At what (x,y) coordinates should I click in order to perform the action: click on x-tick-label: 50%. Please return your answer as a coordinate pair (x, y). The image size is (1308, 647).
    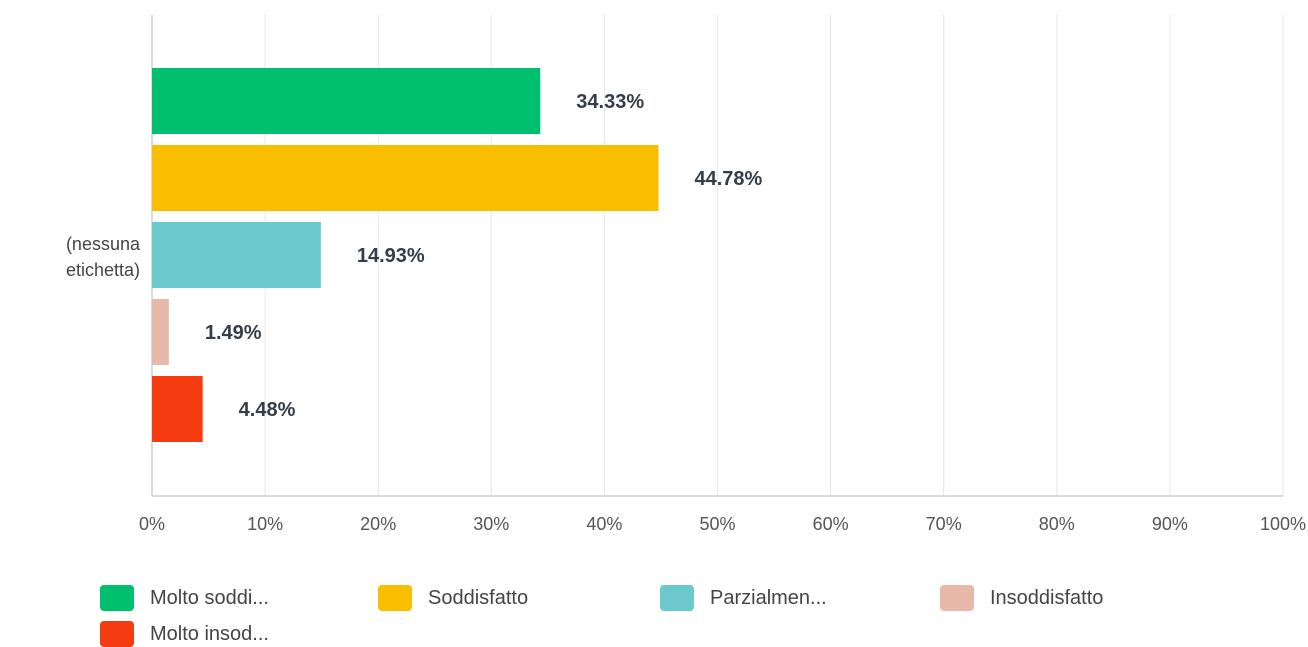
    Looking at the image, I should click on (717, 524).